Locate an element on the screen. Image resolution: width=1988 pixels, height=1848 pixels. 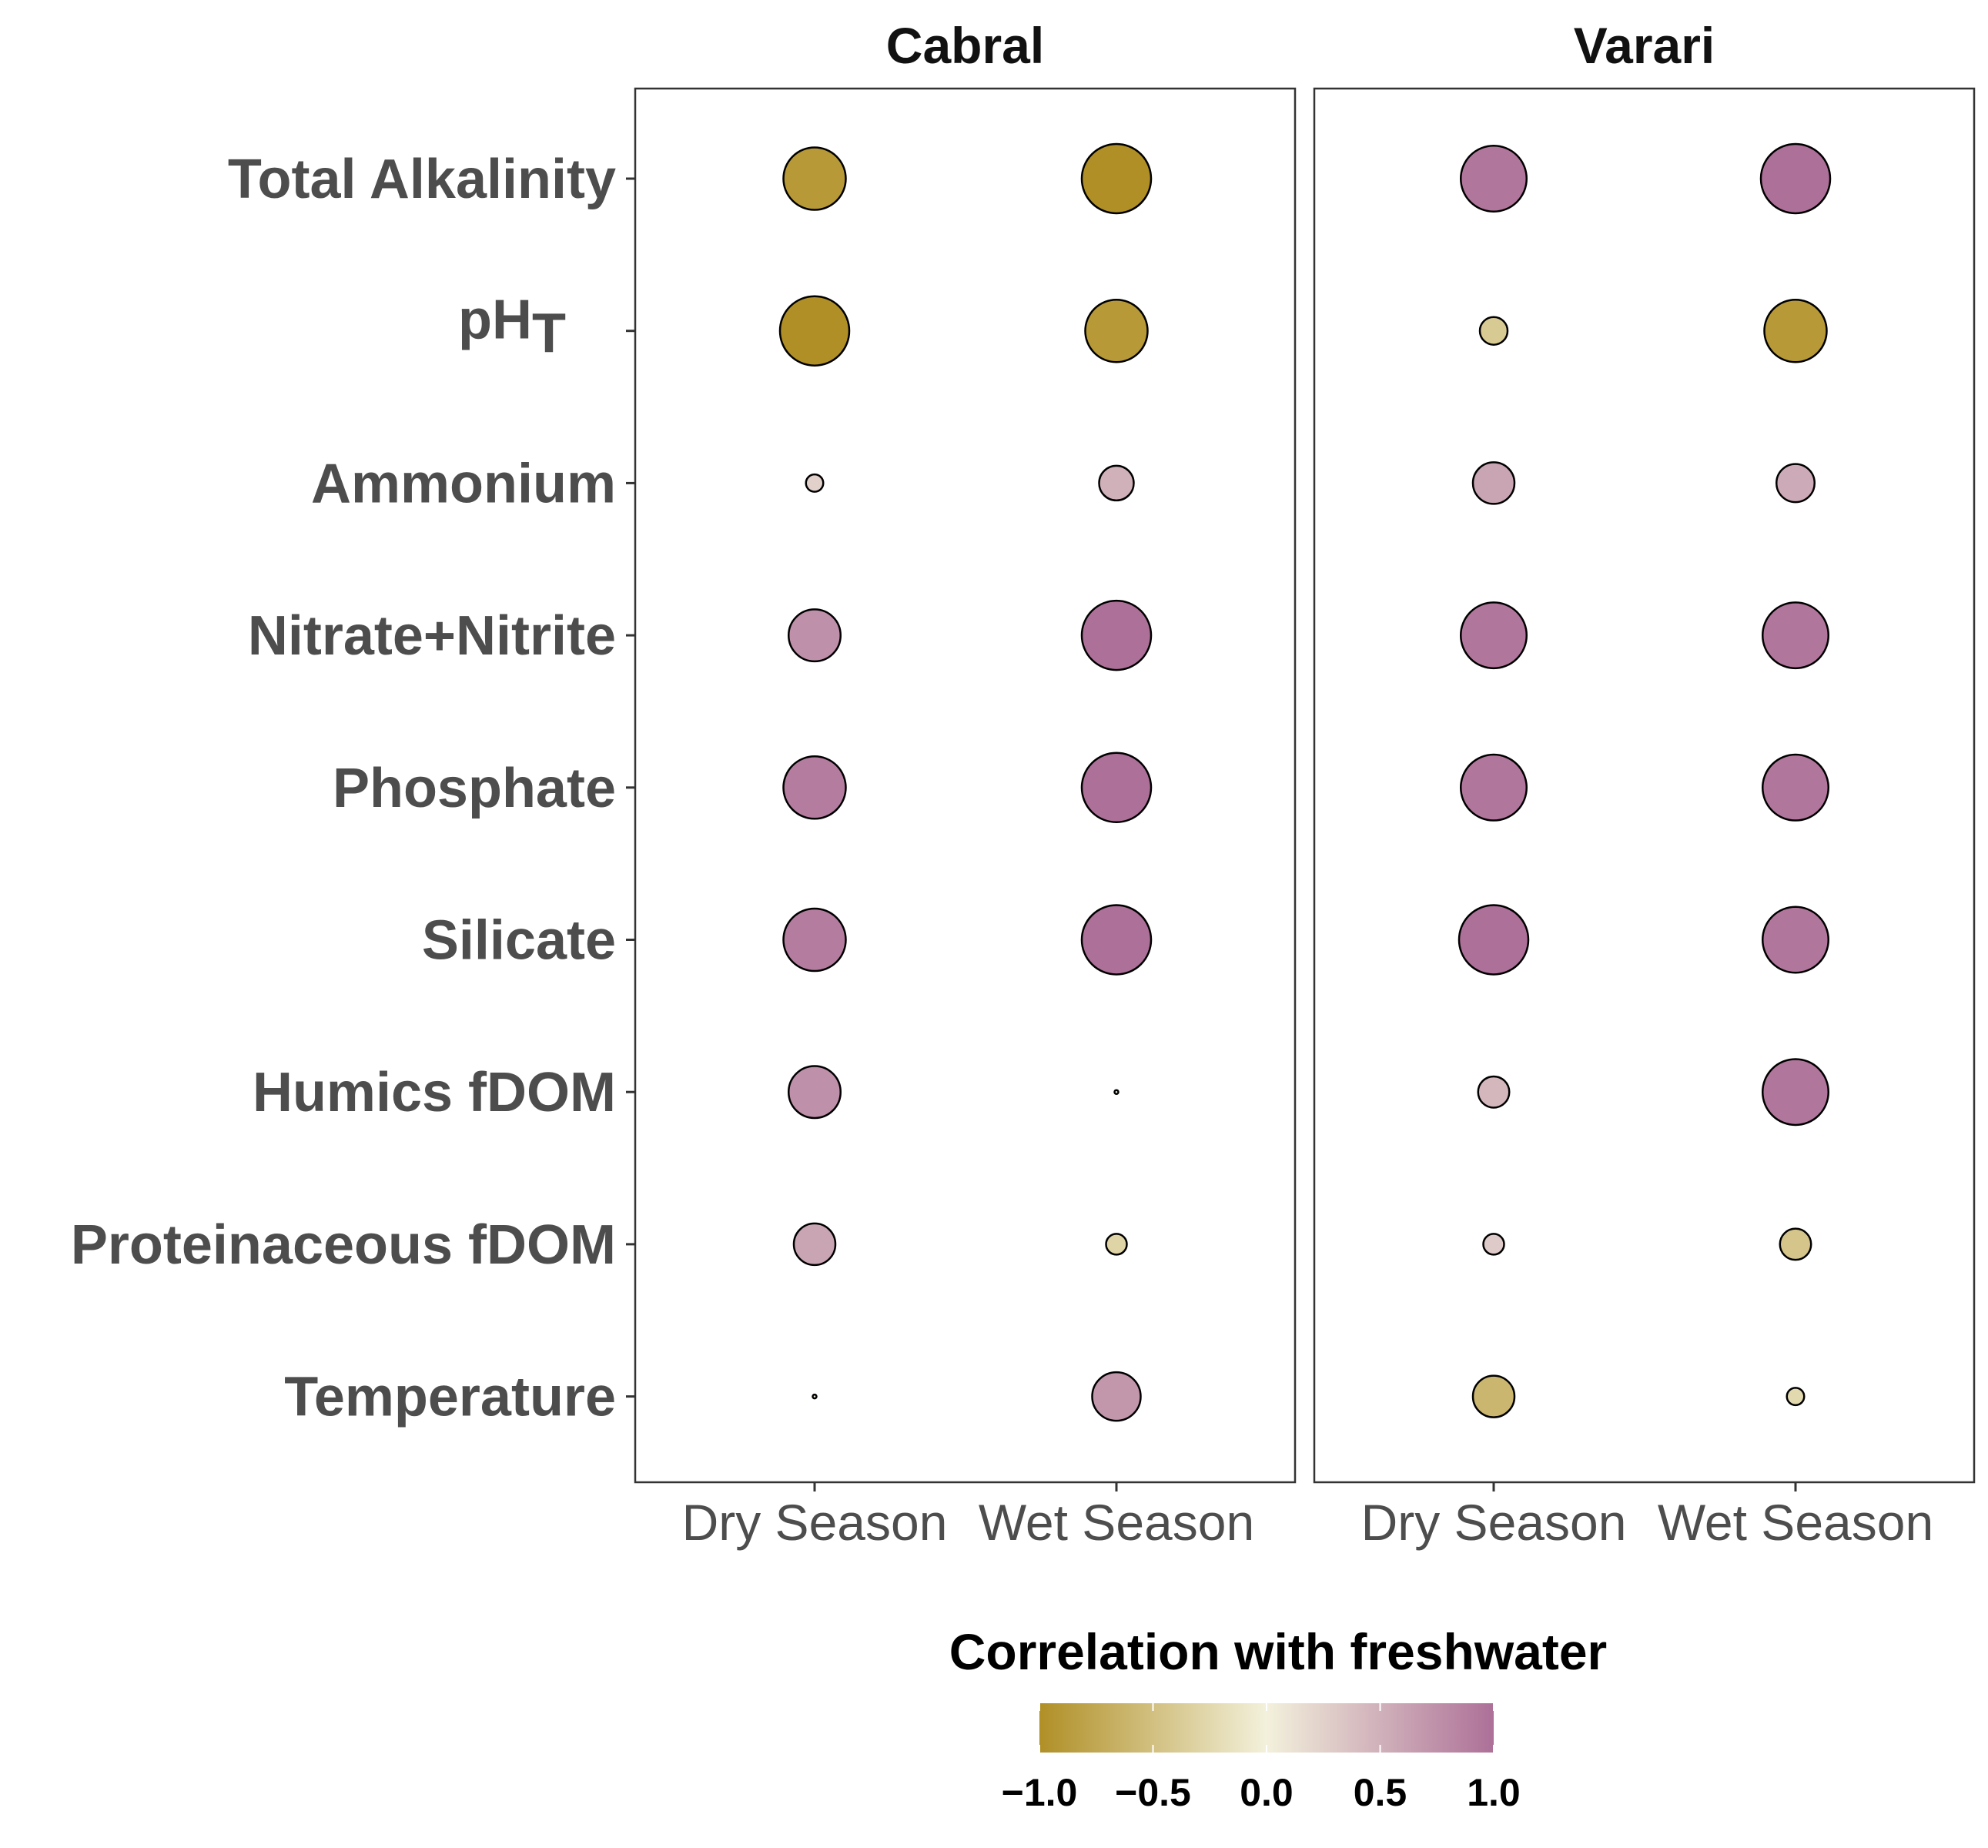
x-label-varari-dry-season: Dry Season is located at coordinates (1494, 1522).